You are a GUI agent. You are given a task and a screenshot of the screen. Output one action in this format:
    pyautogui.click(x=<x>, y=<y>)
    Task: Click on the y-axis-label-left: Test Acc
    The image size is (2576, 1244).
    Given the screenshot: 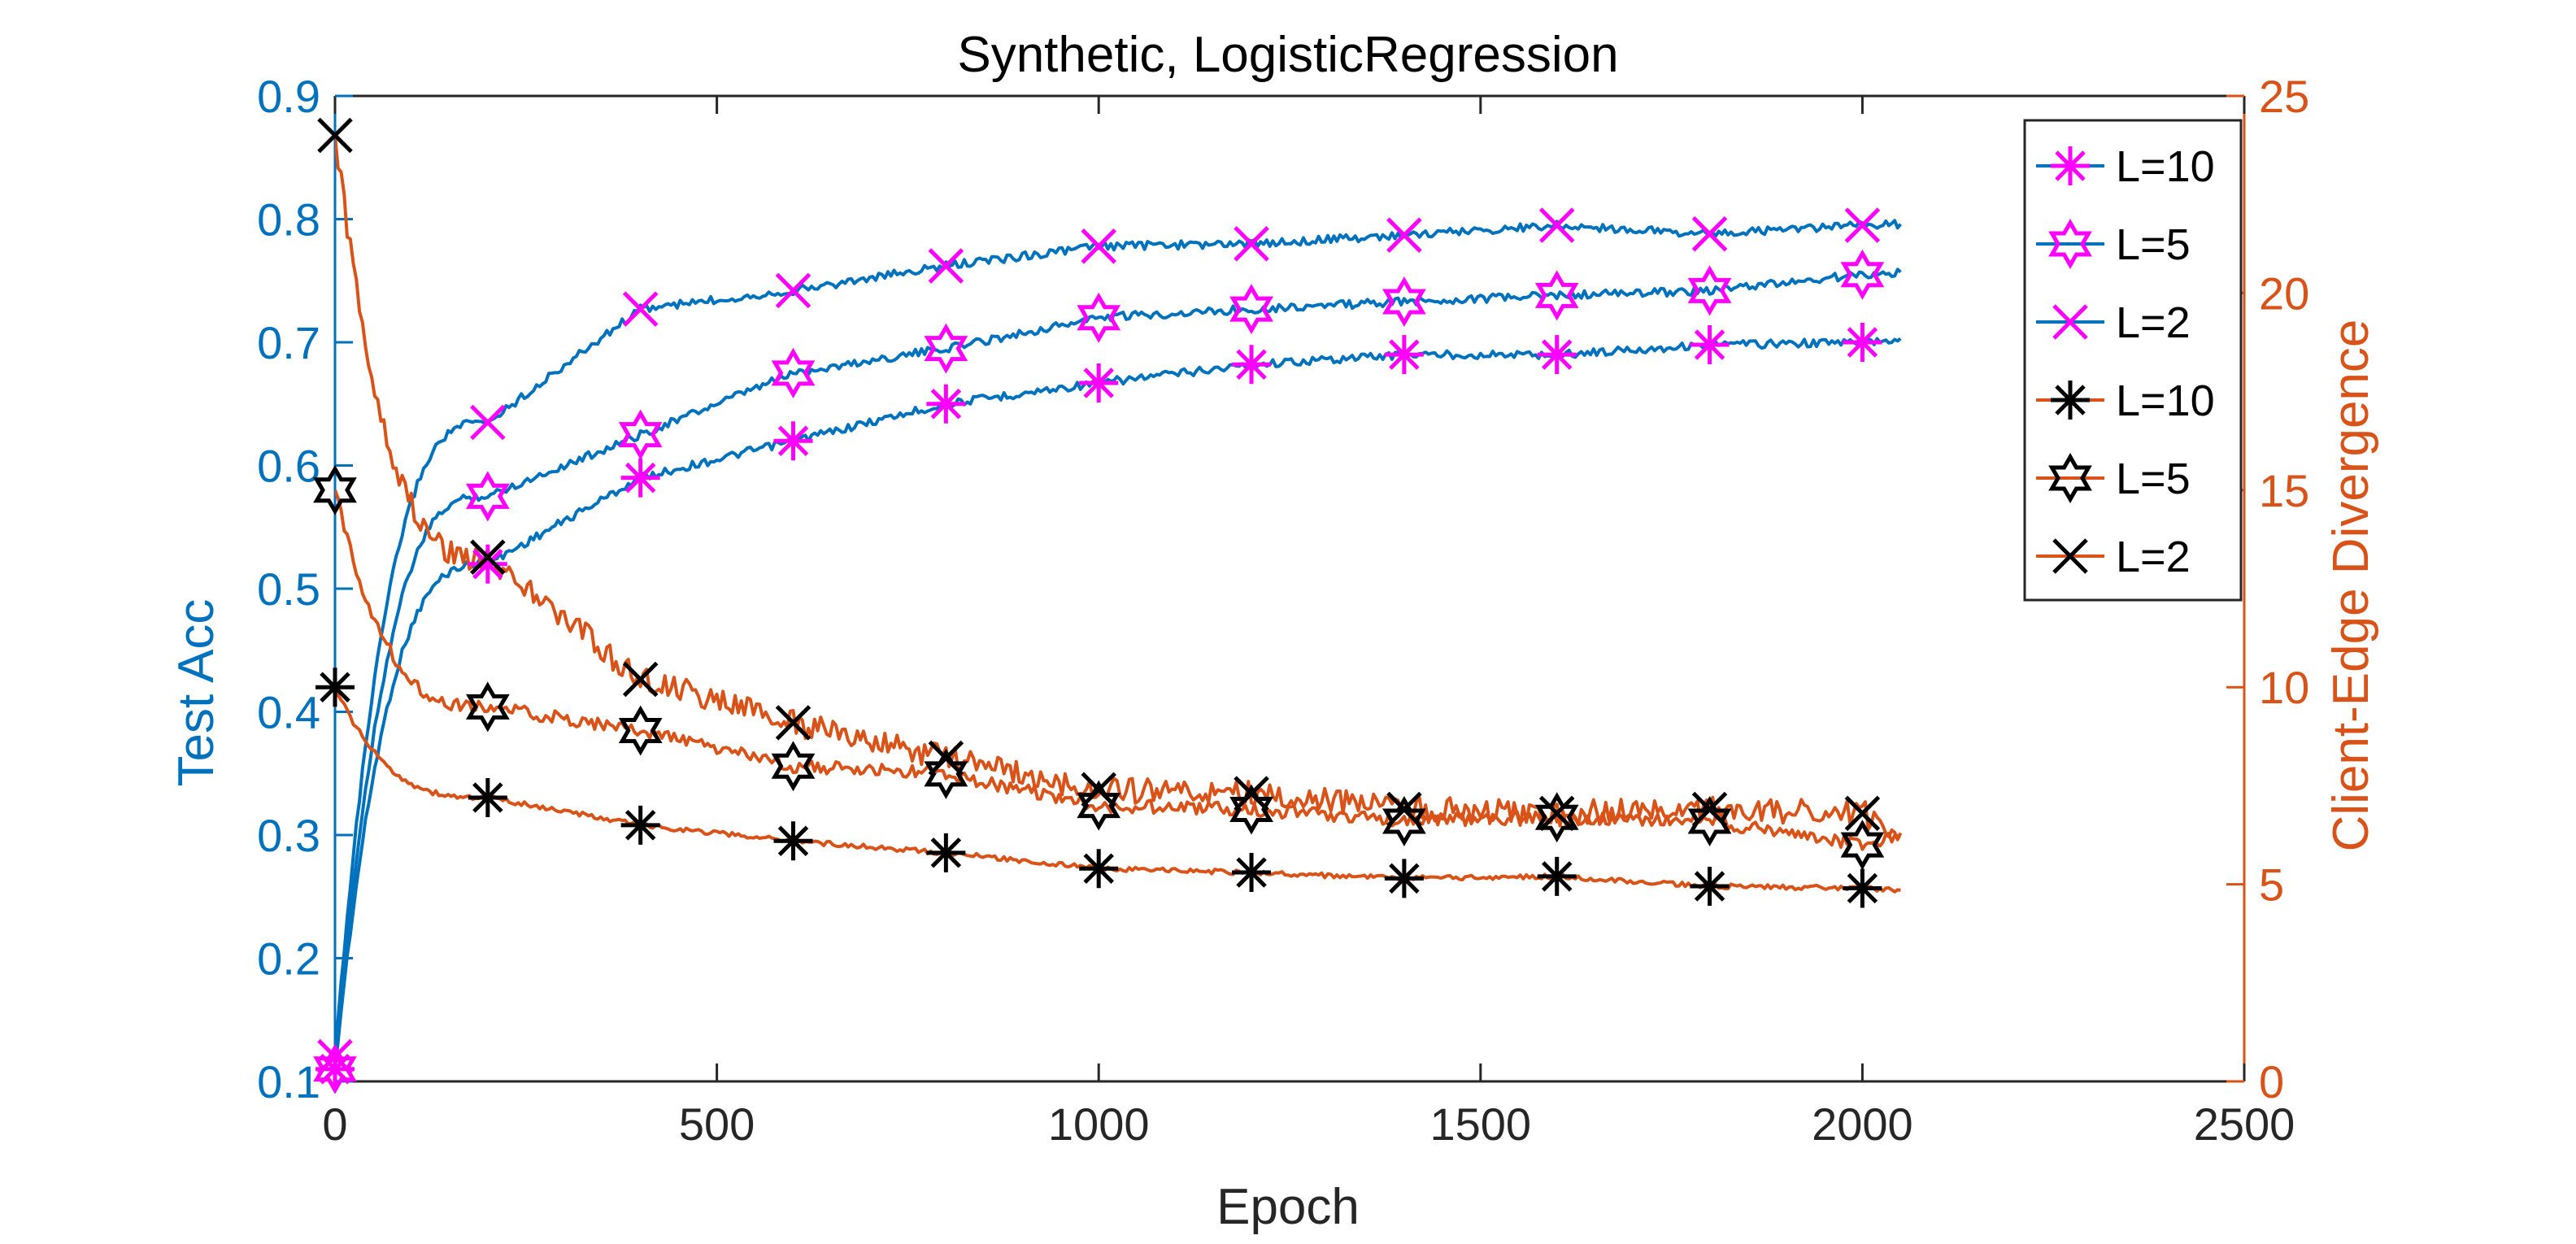 What is the action you would take?
    pyautogui.click(x=196, y=693)
    